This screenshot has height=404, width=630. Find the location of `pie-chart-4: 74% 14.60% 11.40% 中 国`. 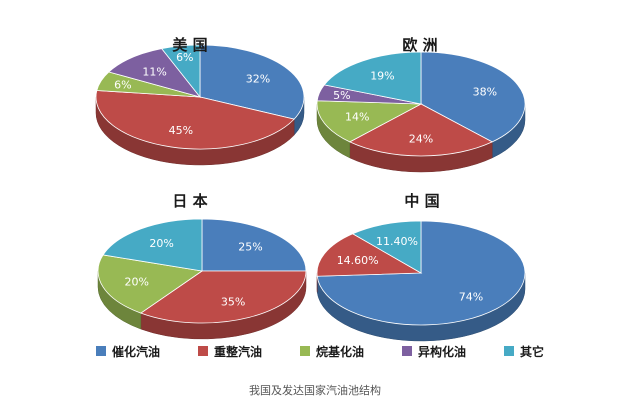

pie-chart-4: 74% 14.60% 11.40% 中 国 is located at coordinates (421, 267).